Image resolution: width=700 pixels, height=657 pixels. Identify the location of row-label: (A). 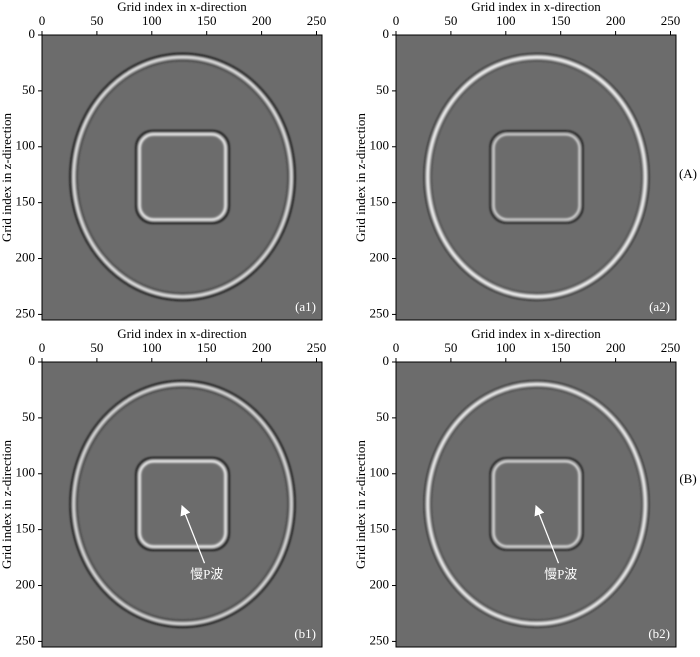
(688, 173).